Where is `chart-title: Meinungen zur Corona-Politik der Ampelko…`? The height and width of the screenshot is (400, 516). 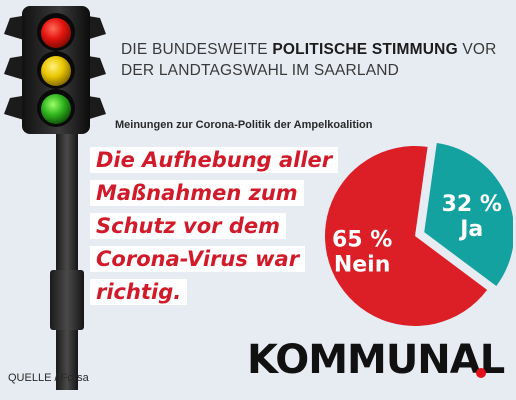 chart-title: Meinungen zur Corona-Politik der Ampelko… is located at coordinates (244, 125).